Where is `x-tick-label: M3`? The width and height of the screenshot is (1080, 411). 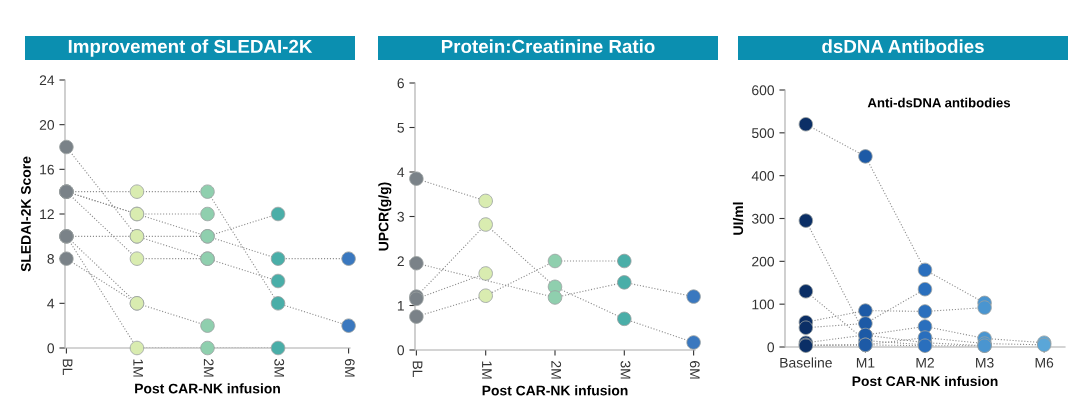 x-tick-label: M3 is located at coordinates (985, 362).